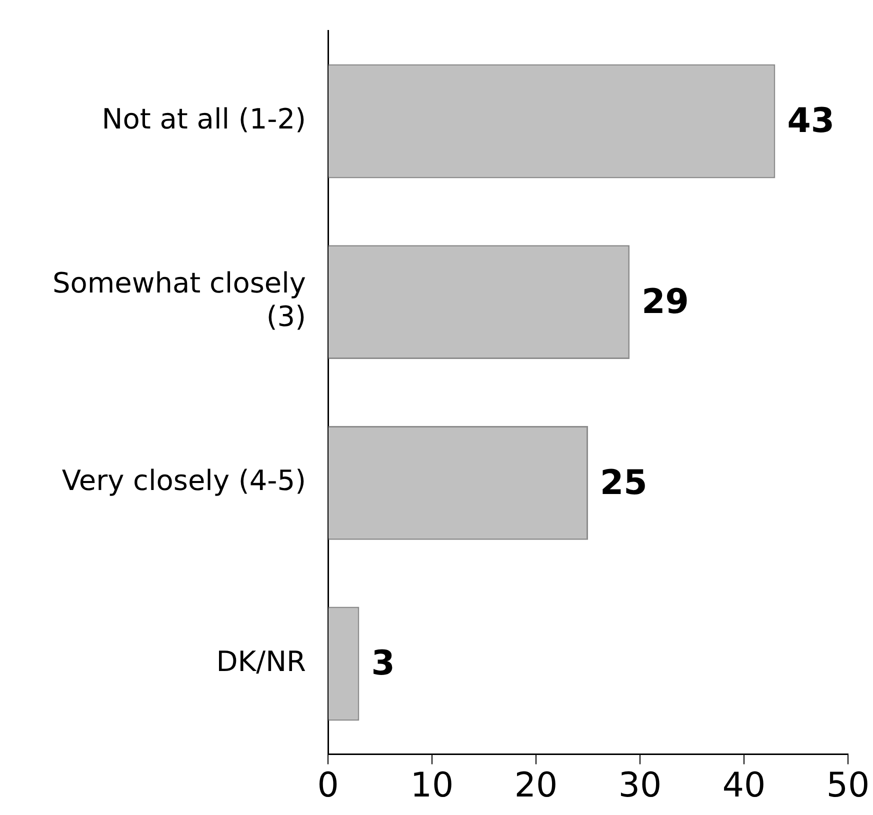 This screenshot has height=815, width=873. What do you see at coordinates (811, 121) in the screenshot?
I see `data-label: 43` at bounding box center [811, 121].